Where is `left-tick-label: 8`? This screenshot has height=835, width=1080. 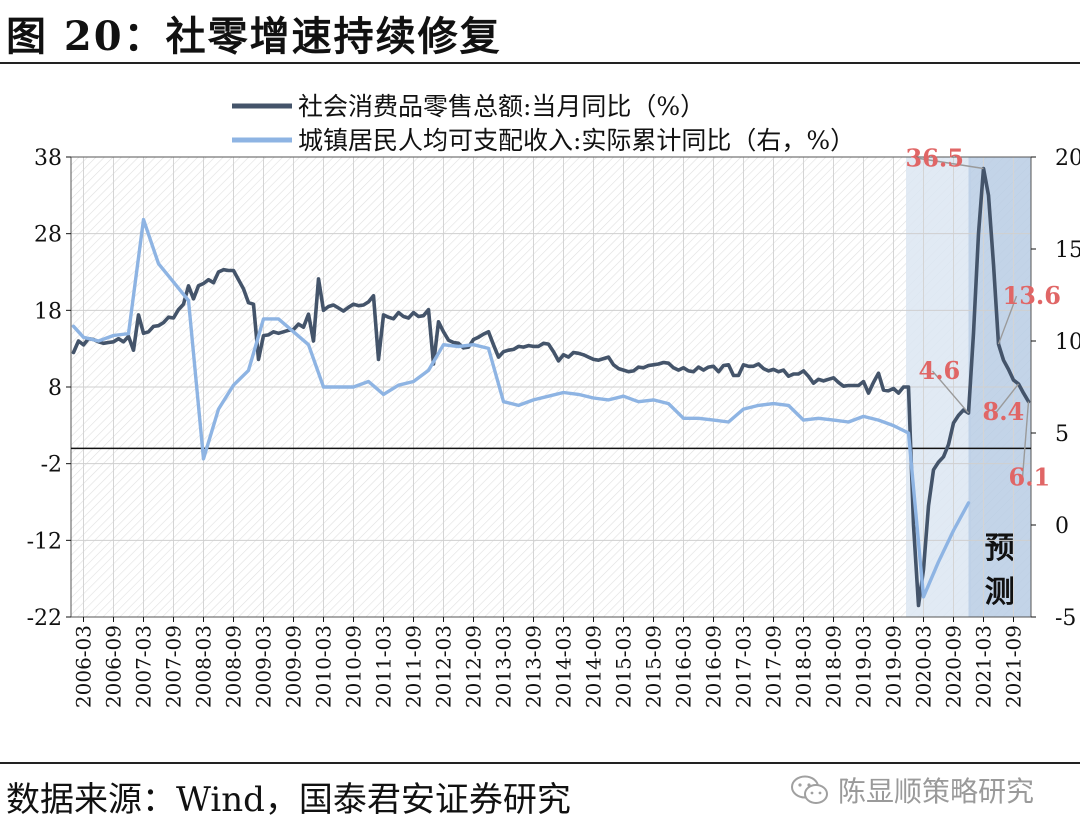 left-tick-label: 8 is located at coordinates (55, 388).